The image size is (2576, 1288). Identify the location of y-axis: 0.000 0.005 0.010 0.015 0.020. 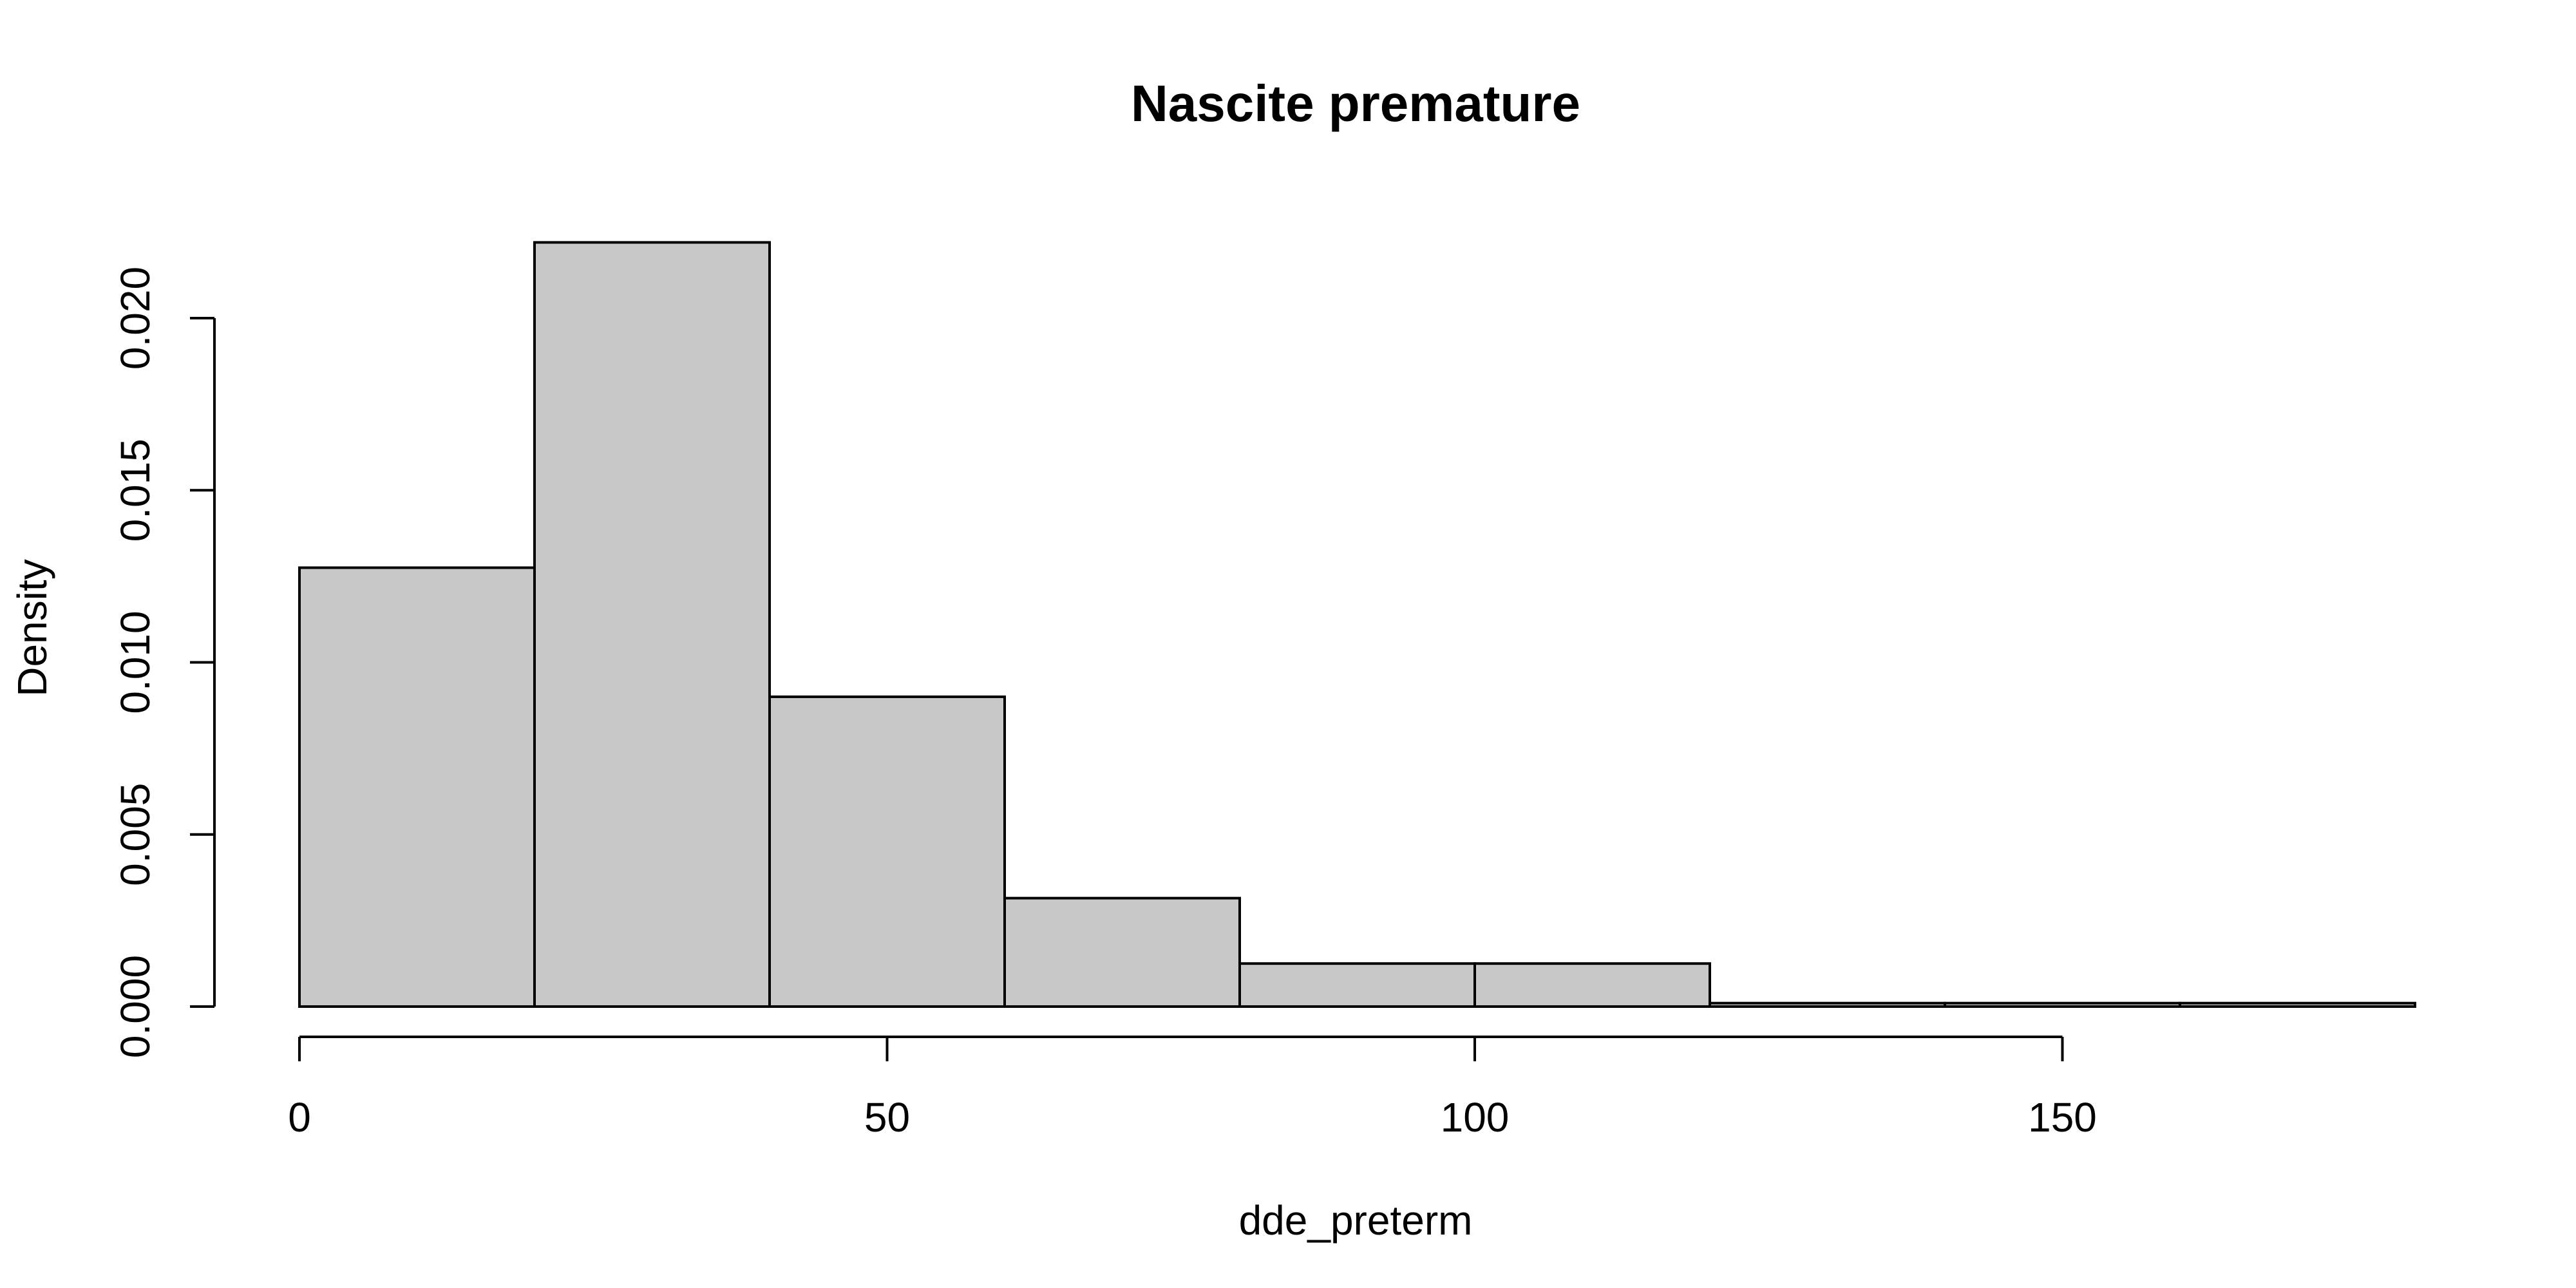
(164, 662).